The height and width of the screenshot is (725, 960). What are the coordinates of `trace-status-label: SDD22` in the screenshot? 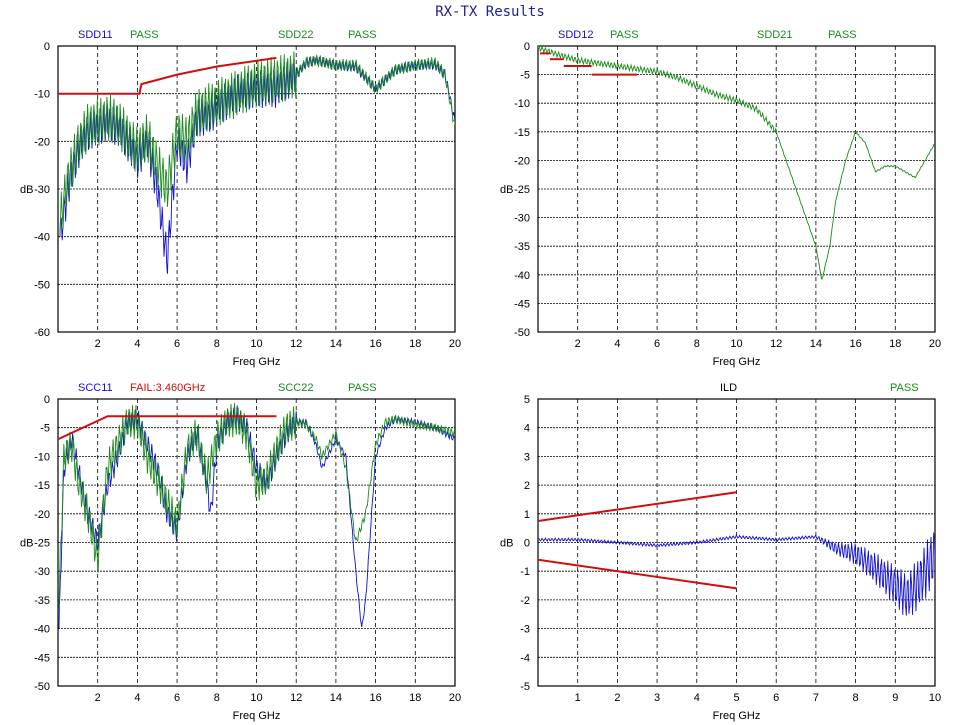 It's located at (295, 35).